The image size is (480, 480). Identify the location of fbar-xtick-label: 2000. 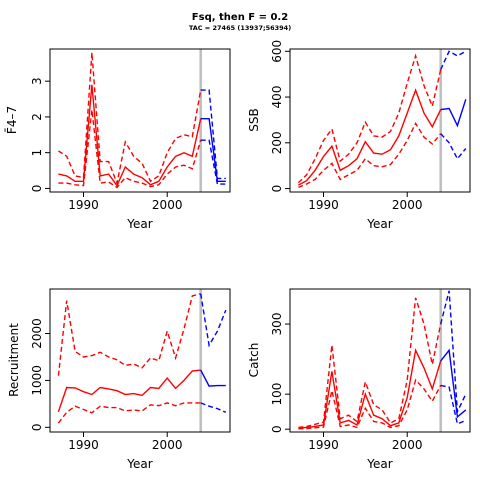
(167, 205).